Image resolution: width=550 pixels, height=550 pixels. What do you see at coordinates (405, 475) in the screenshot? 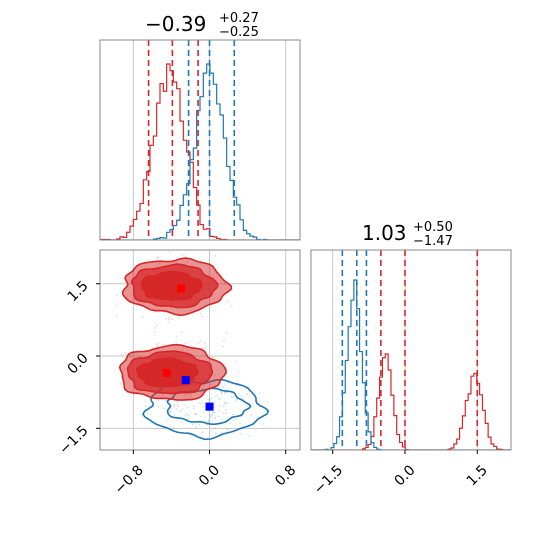
I see `hist-y-tick-label: 0.0` at bounding box center [405, 475].